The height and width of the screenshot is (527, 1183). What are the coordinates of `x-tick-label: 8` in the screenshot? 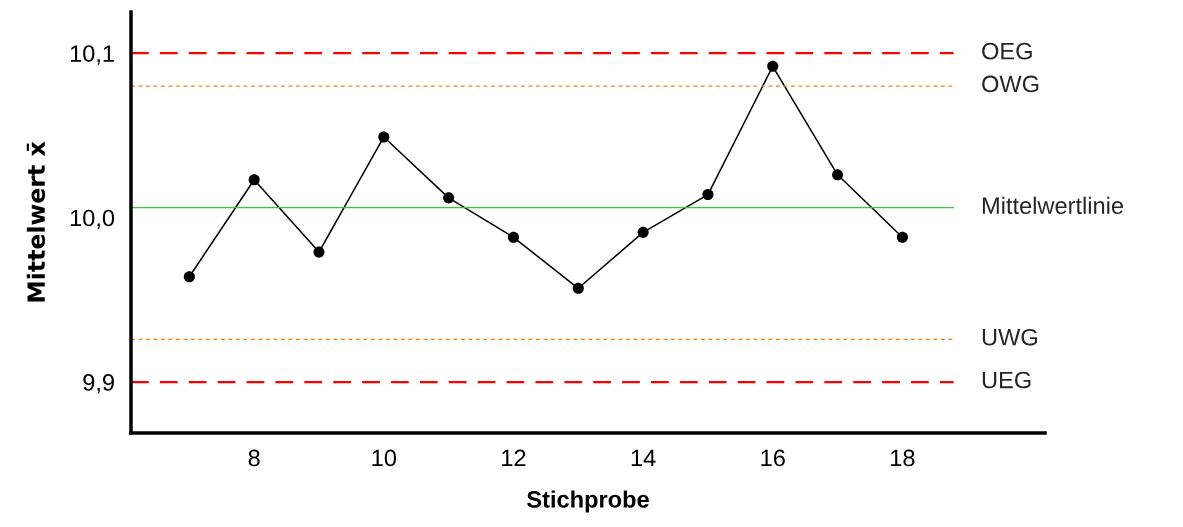 It's located at (254, 458).